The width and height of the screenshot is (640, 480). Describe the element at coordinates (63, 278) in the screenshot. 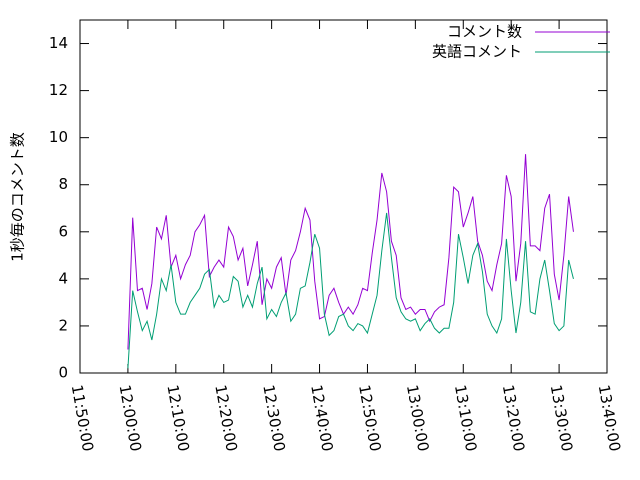

I see `y-tick-label: 4` at that location.